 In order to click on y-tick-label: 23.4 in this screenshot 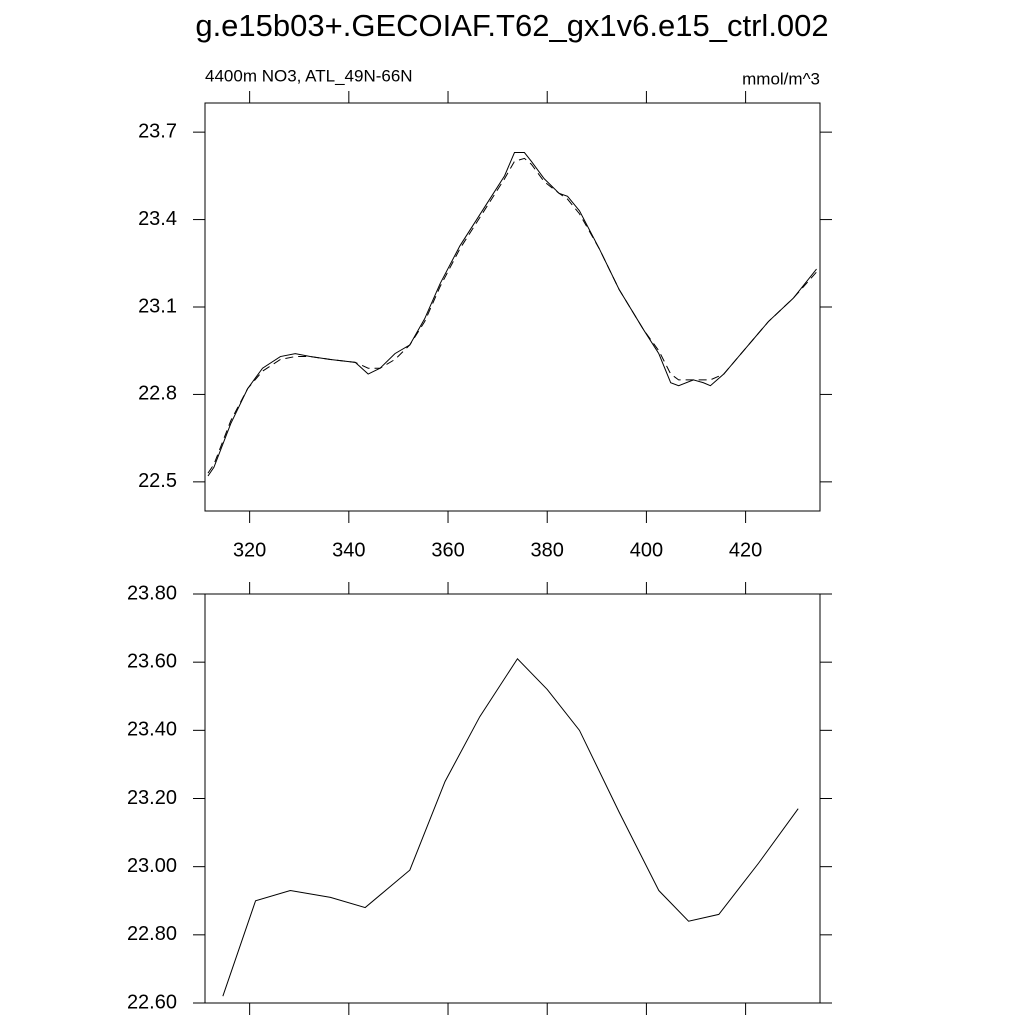, I will do `click(157, 219)`.